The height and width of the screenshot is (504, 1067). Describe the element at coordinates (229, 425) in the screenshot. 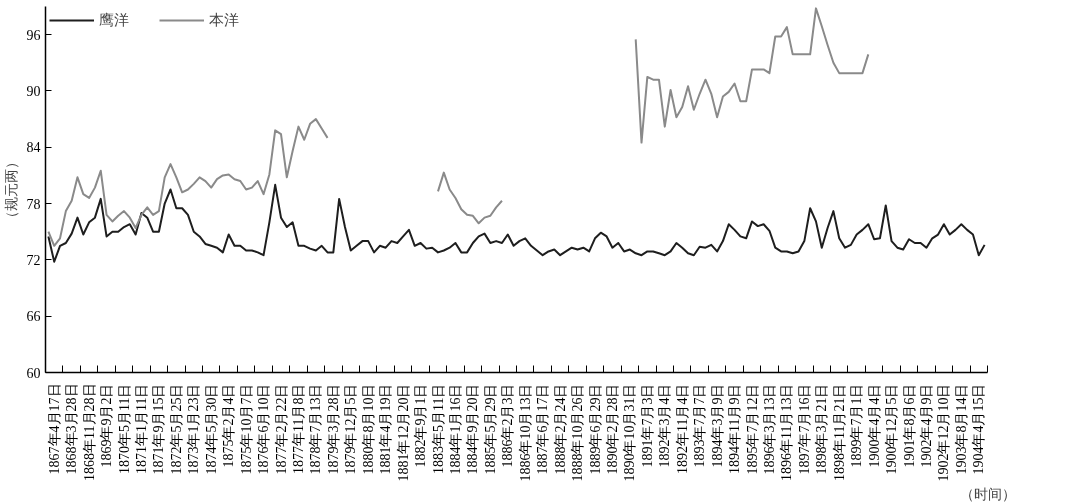

I see `x-tick-label: 1875年2月4日` at that location.